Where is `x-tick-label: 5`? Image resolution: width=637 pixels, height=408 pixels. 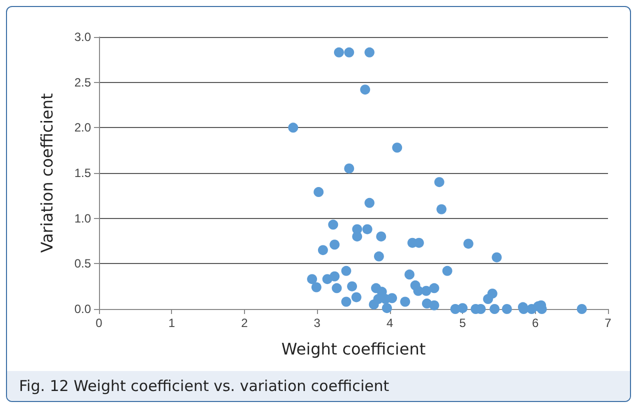 x-tick-label: 5 is located at coordinates (462, 323).